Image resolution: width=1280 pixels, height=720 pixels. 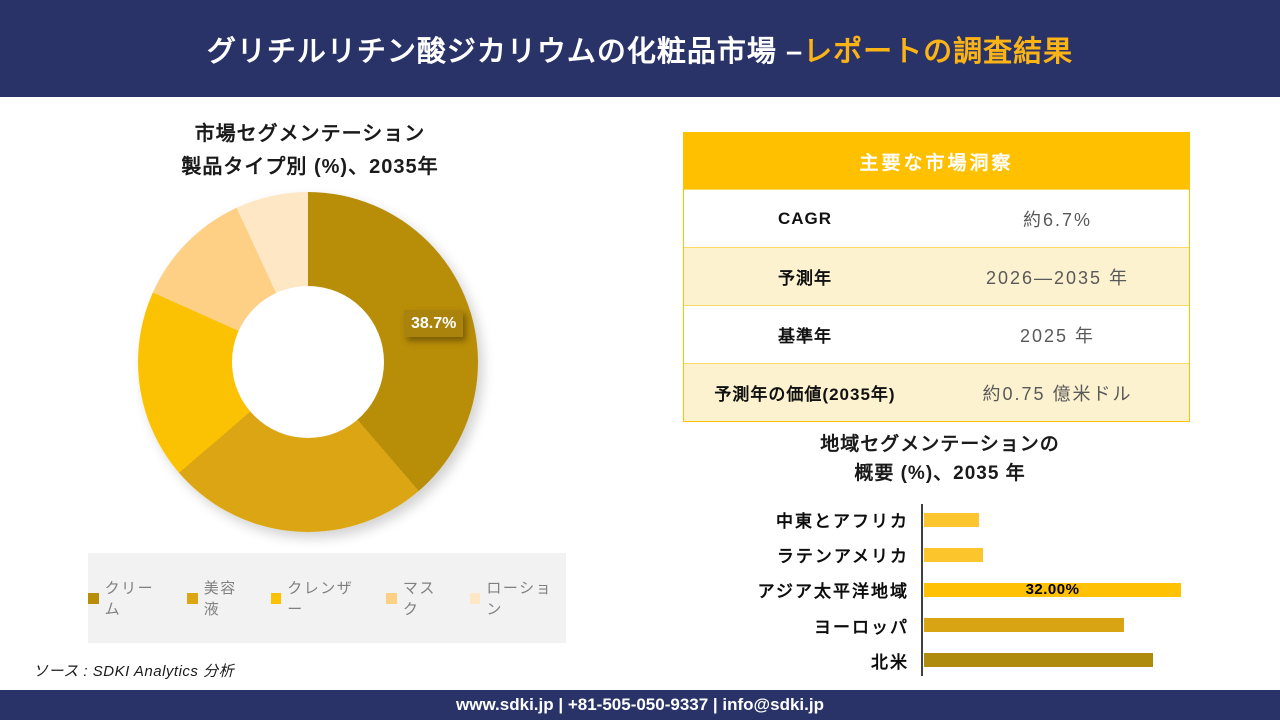 I want to click on bar-row: ラテンアメリカ, so click(x=936, y=554).